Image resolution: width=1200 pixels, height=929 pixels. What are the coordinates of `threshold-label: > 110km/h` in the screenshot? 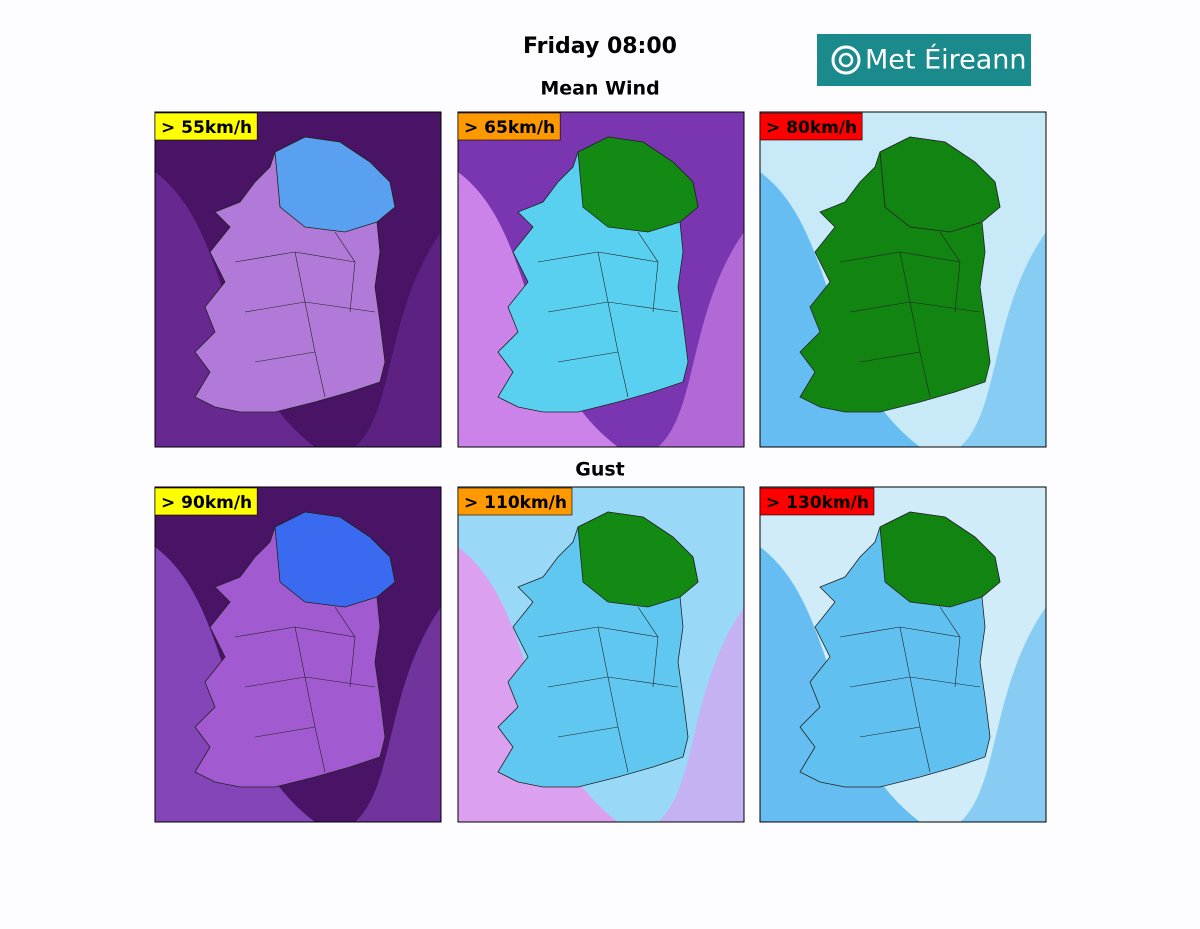 It's located at (515, 503).